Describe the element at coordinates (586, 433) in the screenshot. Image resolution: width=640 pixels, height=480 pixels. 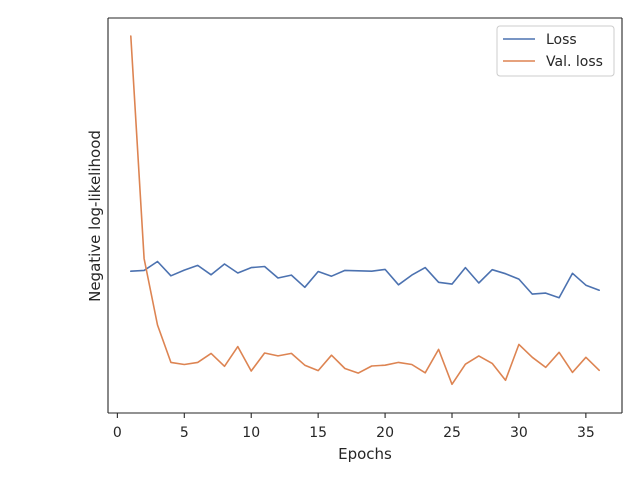
I see `x-tick-label: 35` at that location.